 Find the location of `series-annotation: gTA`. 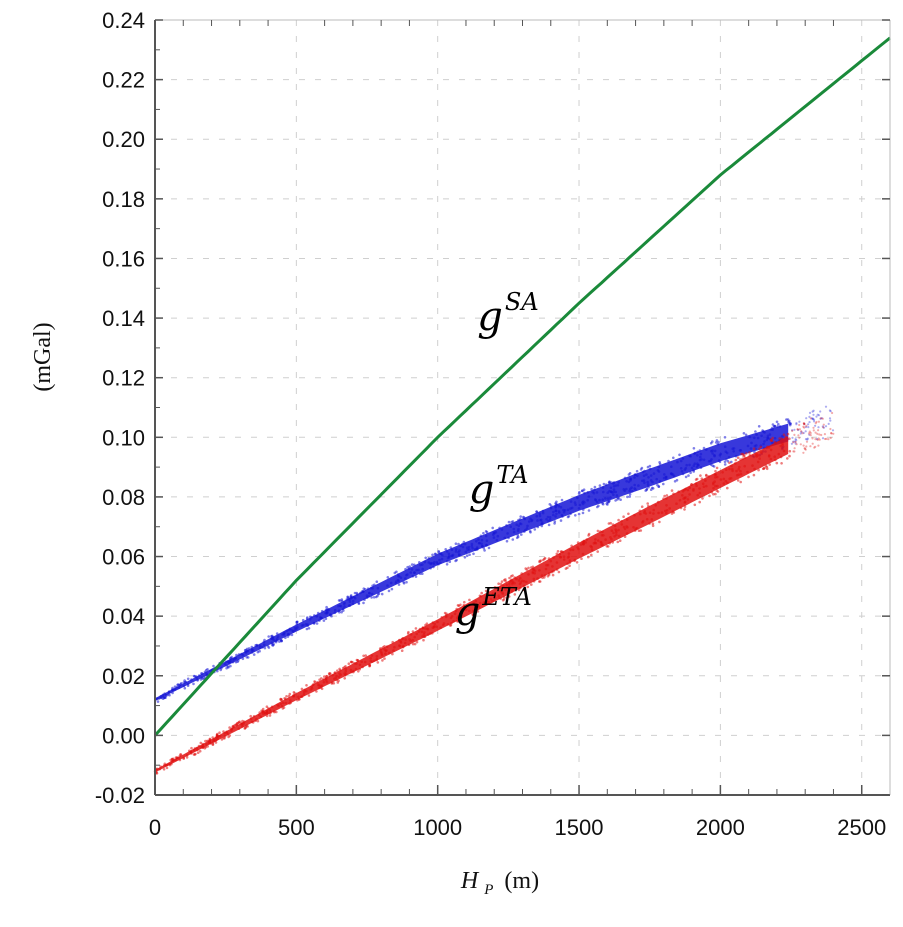

series-annotation: gTA is located at coordinates (499, 487).